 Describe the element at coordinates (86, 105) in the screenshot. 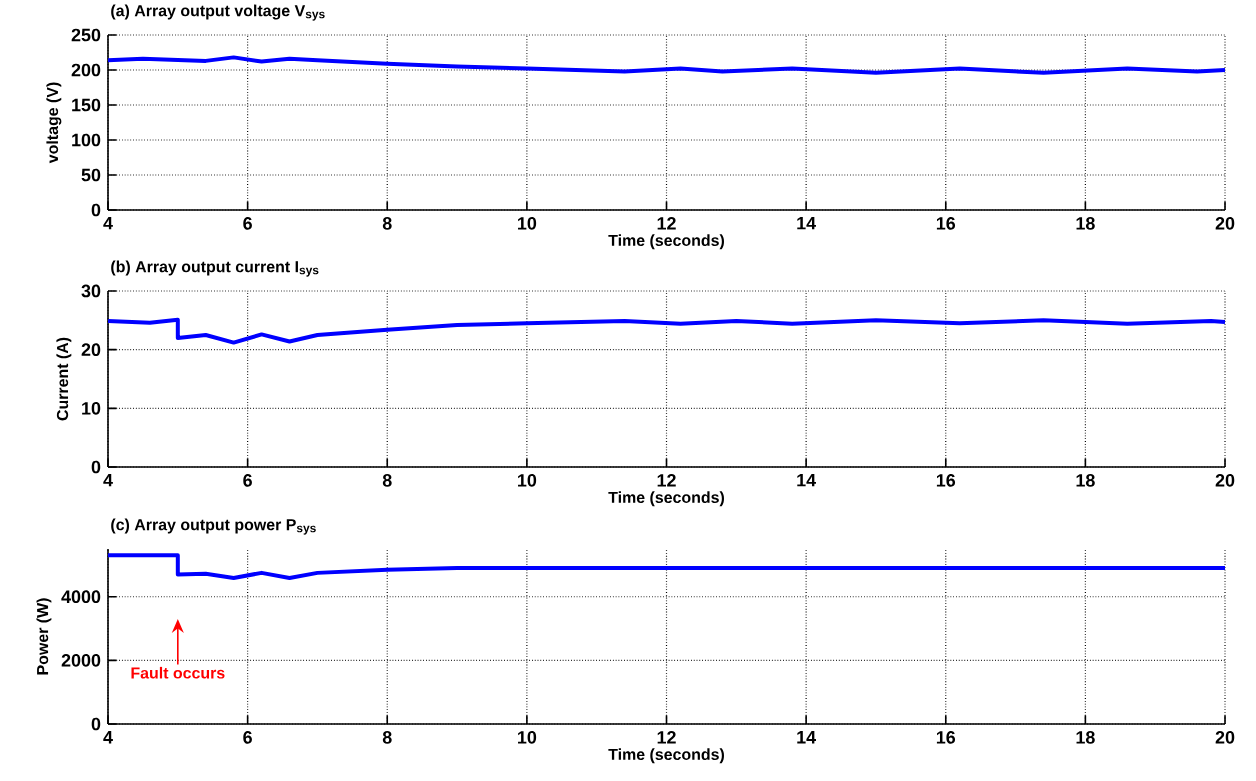

I see `y-tick-label: 150` at that location.